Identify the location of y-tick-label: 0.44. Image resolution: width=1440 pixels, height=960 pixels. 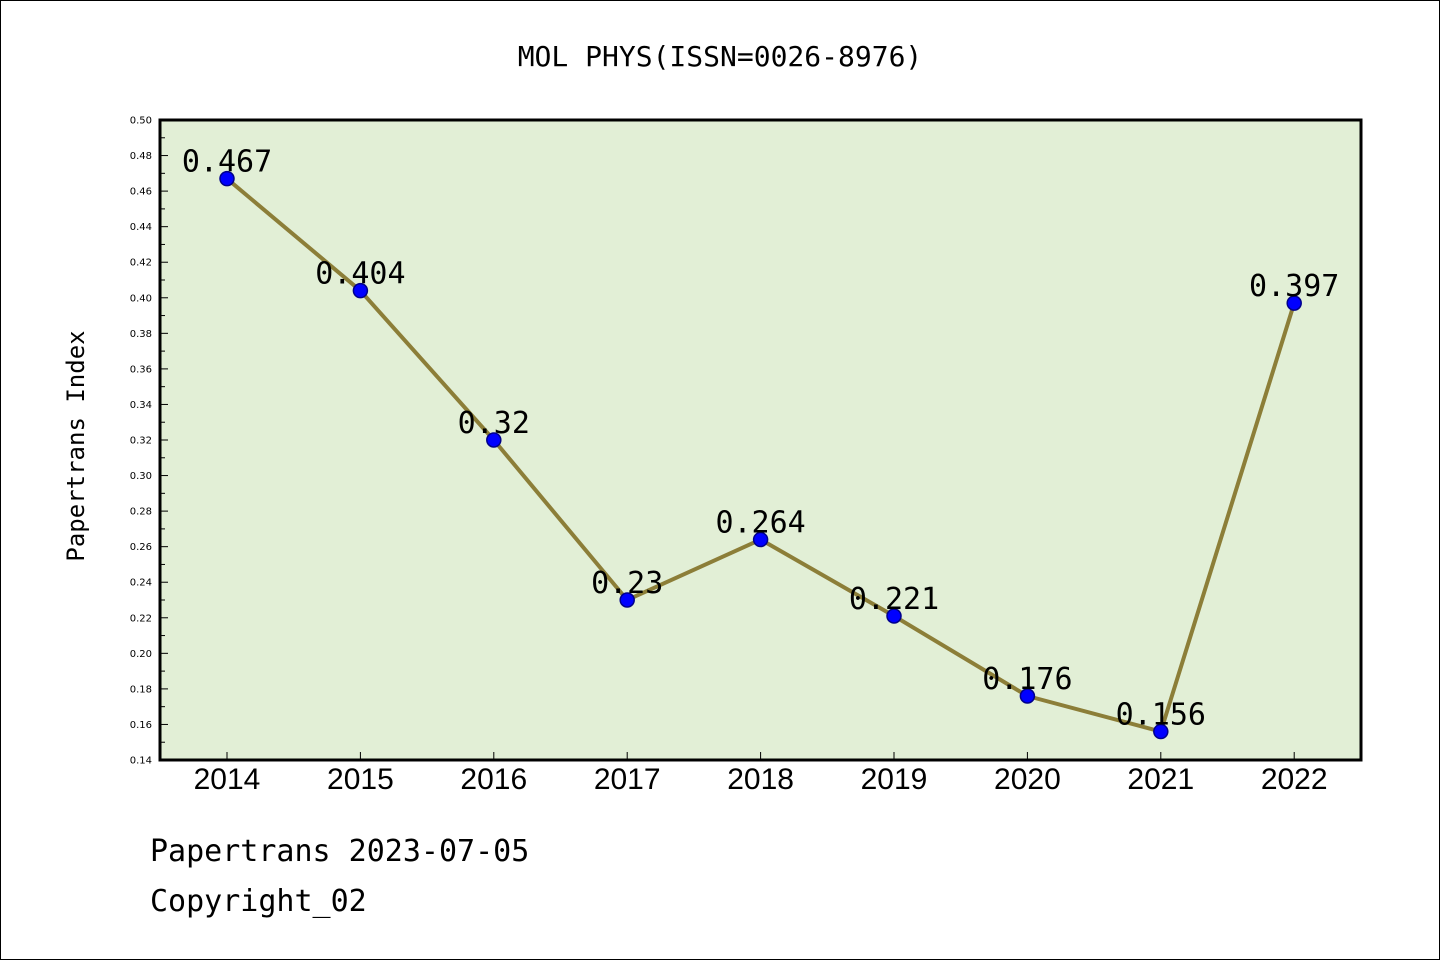
(141, 227).